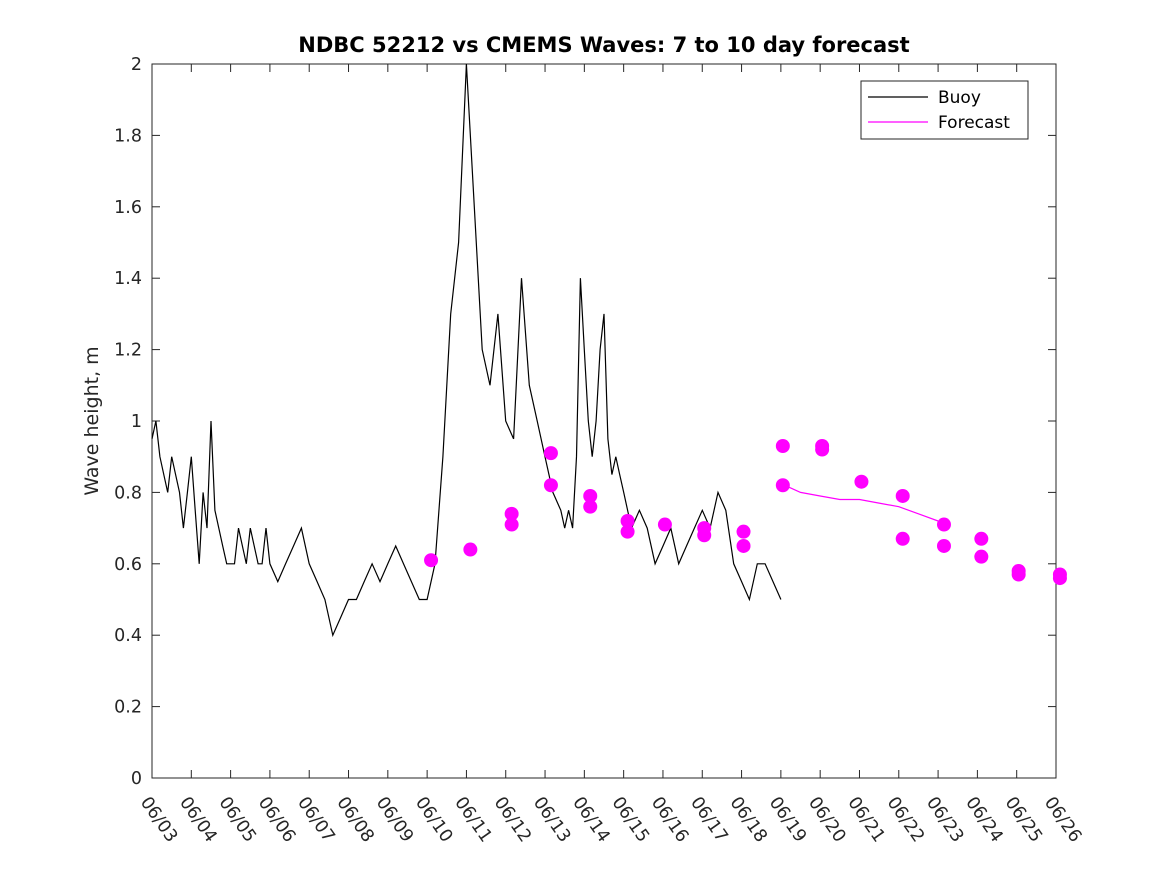  I want to click on y-tick-label: 0.6, so click(128, 565).